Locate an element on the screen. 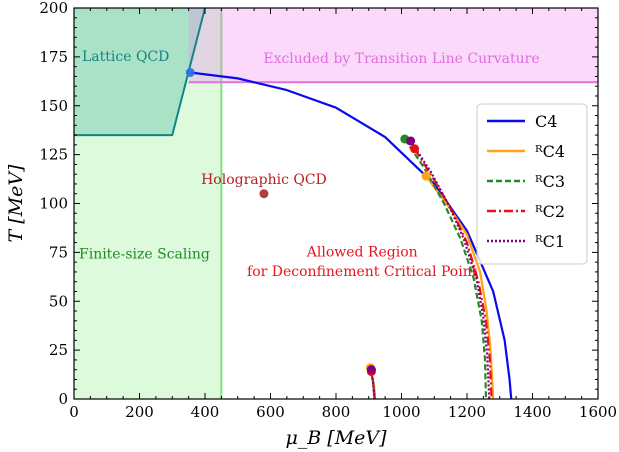 This screenshot has height=452, width=619. y-tick-label: 150 is located at coordinates (53, 106).